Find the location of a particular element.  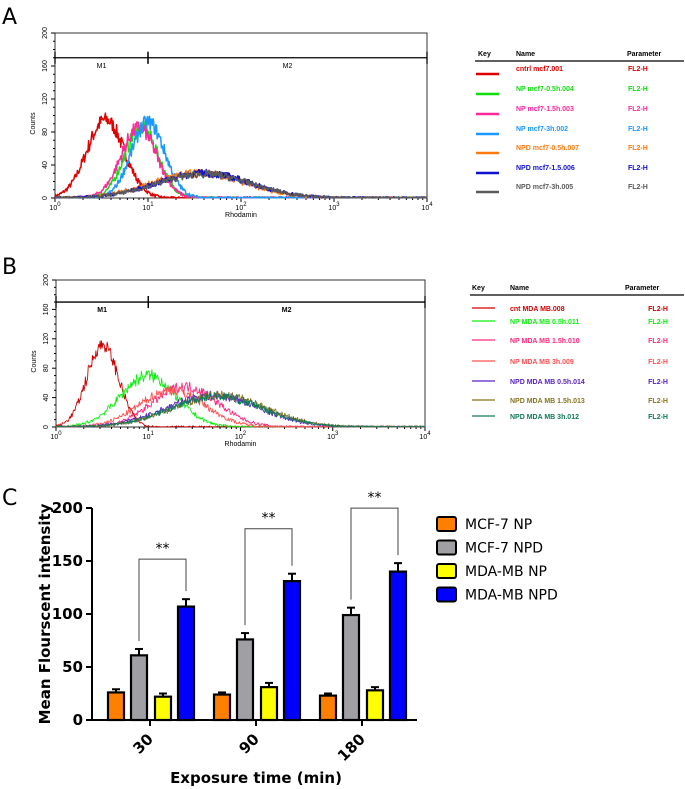

marker-label: M1 is located at coordinates (102, 66).